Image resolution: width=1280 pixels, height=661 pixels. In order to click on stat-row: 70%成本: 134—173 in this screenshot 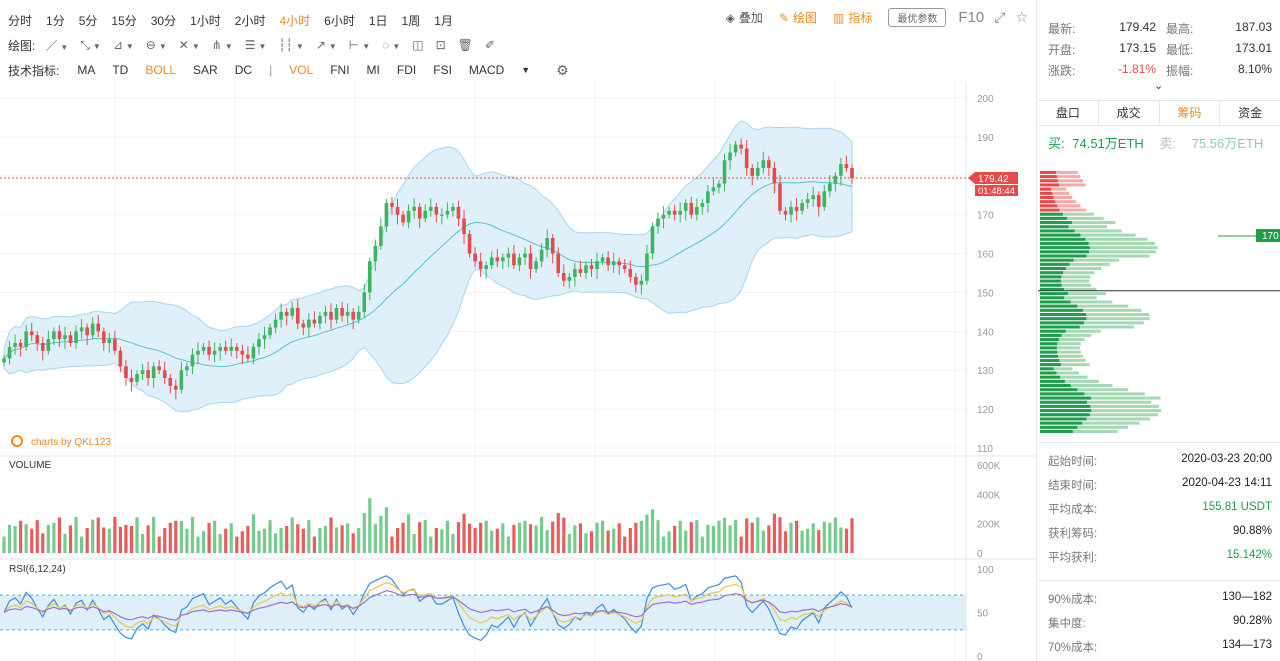, I will do `click(1160, 648)`.